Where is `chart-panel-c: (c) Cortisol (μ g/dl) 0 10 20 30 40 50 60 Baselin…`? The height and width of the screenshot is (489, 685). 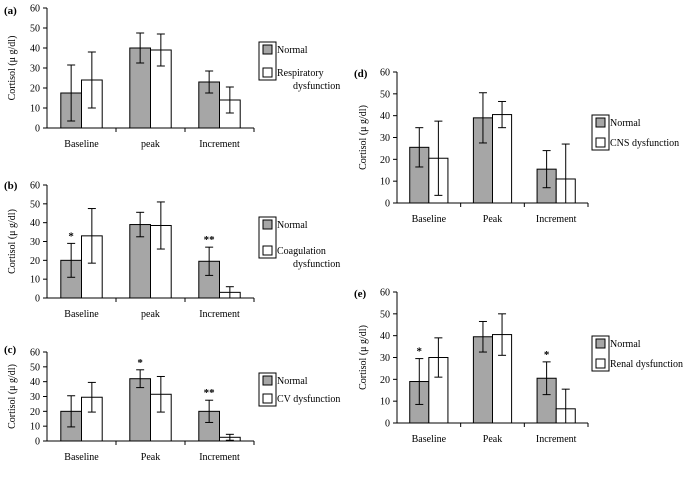
chart-panel-c: (c) Cortisol (μ g/dl) 0 10 20 30 40 50 60 Baselin… is located at coordinates (172, 403).